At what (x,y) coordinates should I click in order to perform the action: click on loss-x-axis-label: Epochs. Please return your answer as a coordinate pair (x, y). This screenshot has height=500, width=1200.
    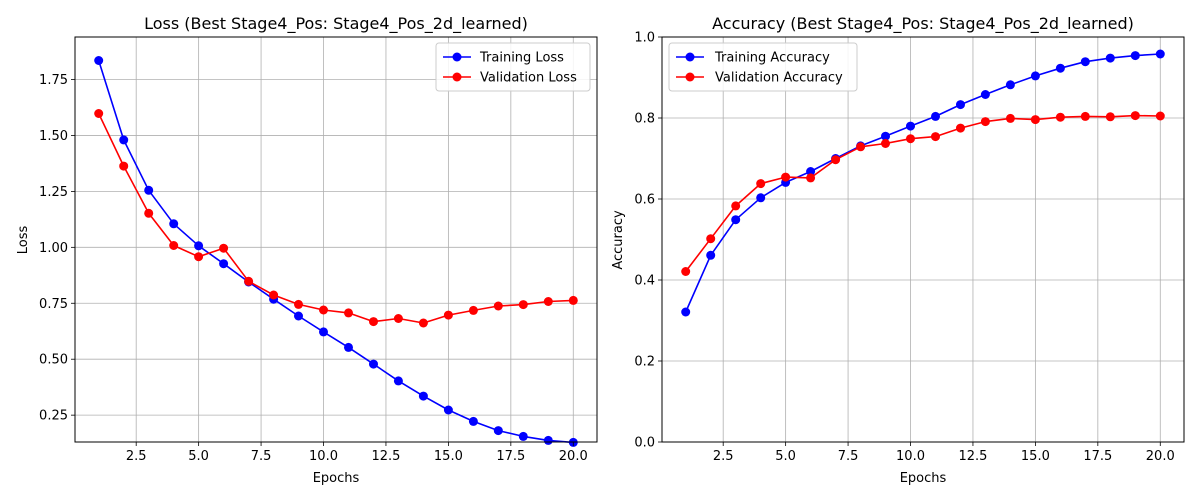
    Looking at the image, I should click on (336, 478).